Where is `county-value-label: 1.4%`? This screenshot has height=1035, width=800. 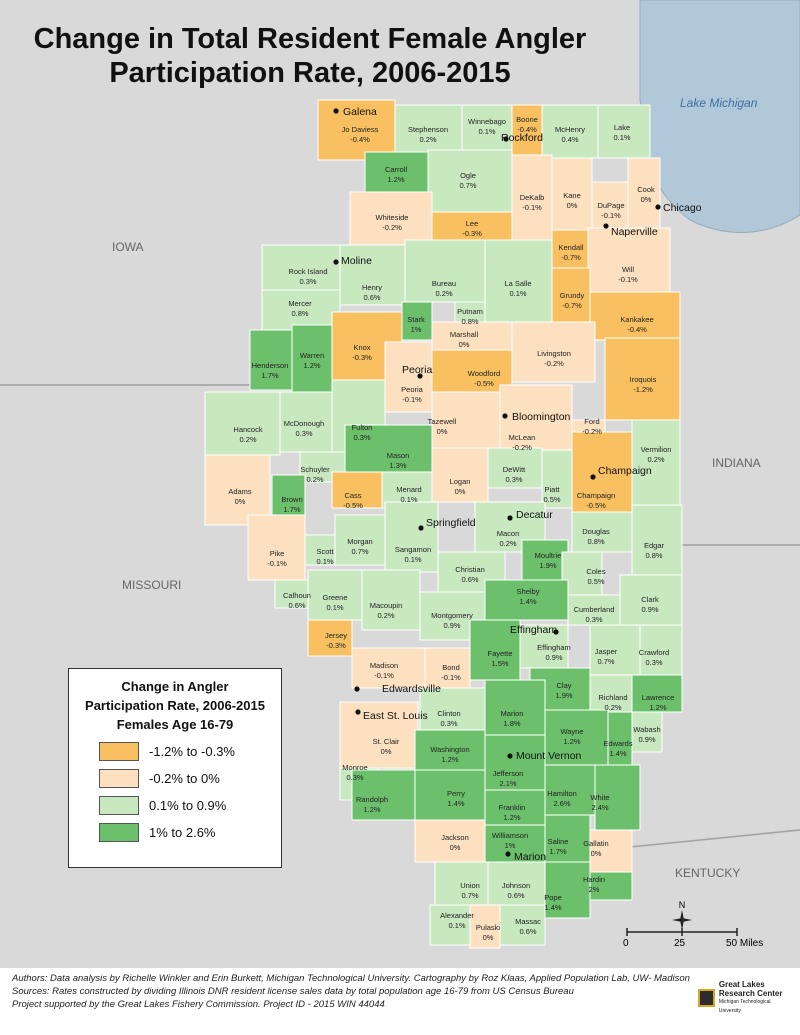 county-value-label: 1.4% is located at coordinates (552, 907).